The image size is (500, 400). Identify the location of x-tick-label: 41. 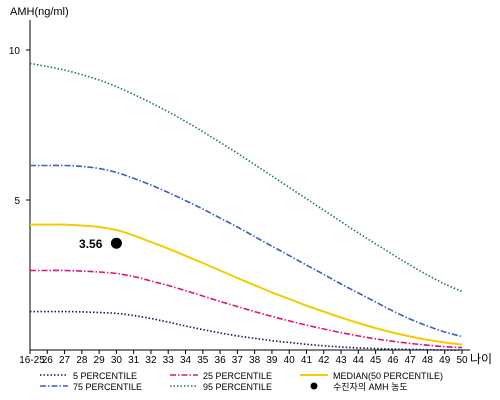
(307, 360).